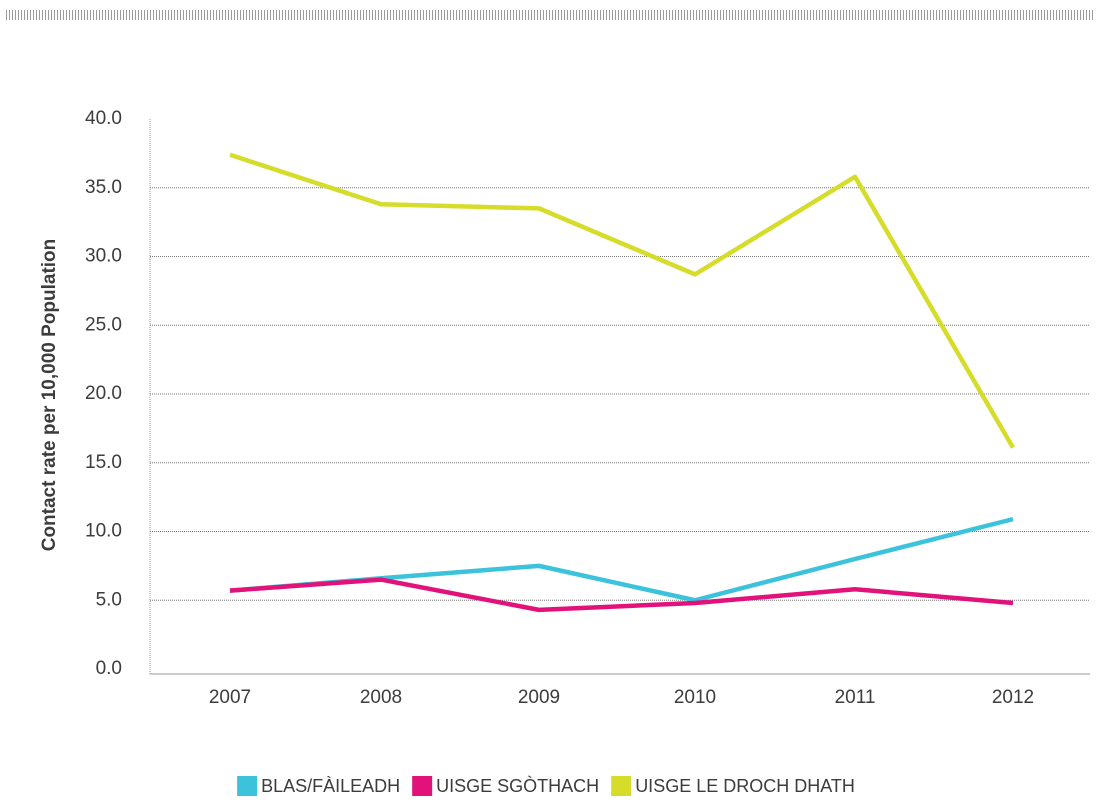 The image size is (1104, 804). Describe the element at coordinates (109, 599) in the screenshot. I see `y-tick-label: 5.0` at that location.